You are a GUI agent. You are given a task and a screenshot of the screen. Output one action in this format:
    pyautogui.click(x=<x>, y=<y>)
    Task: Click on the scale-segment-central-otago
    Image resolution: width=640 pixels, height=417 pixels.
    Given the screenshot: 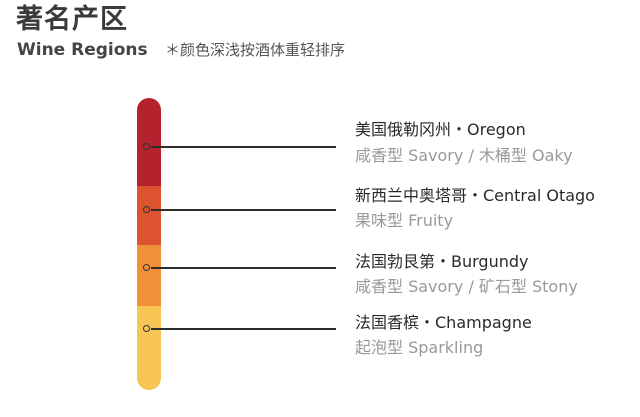 What is the action you would take?
    pyautogui.click(x=149, y=215)
    